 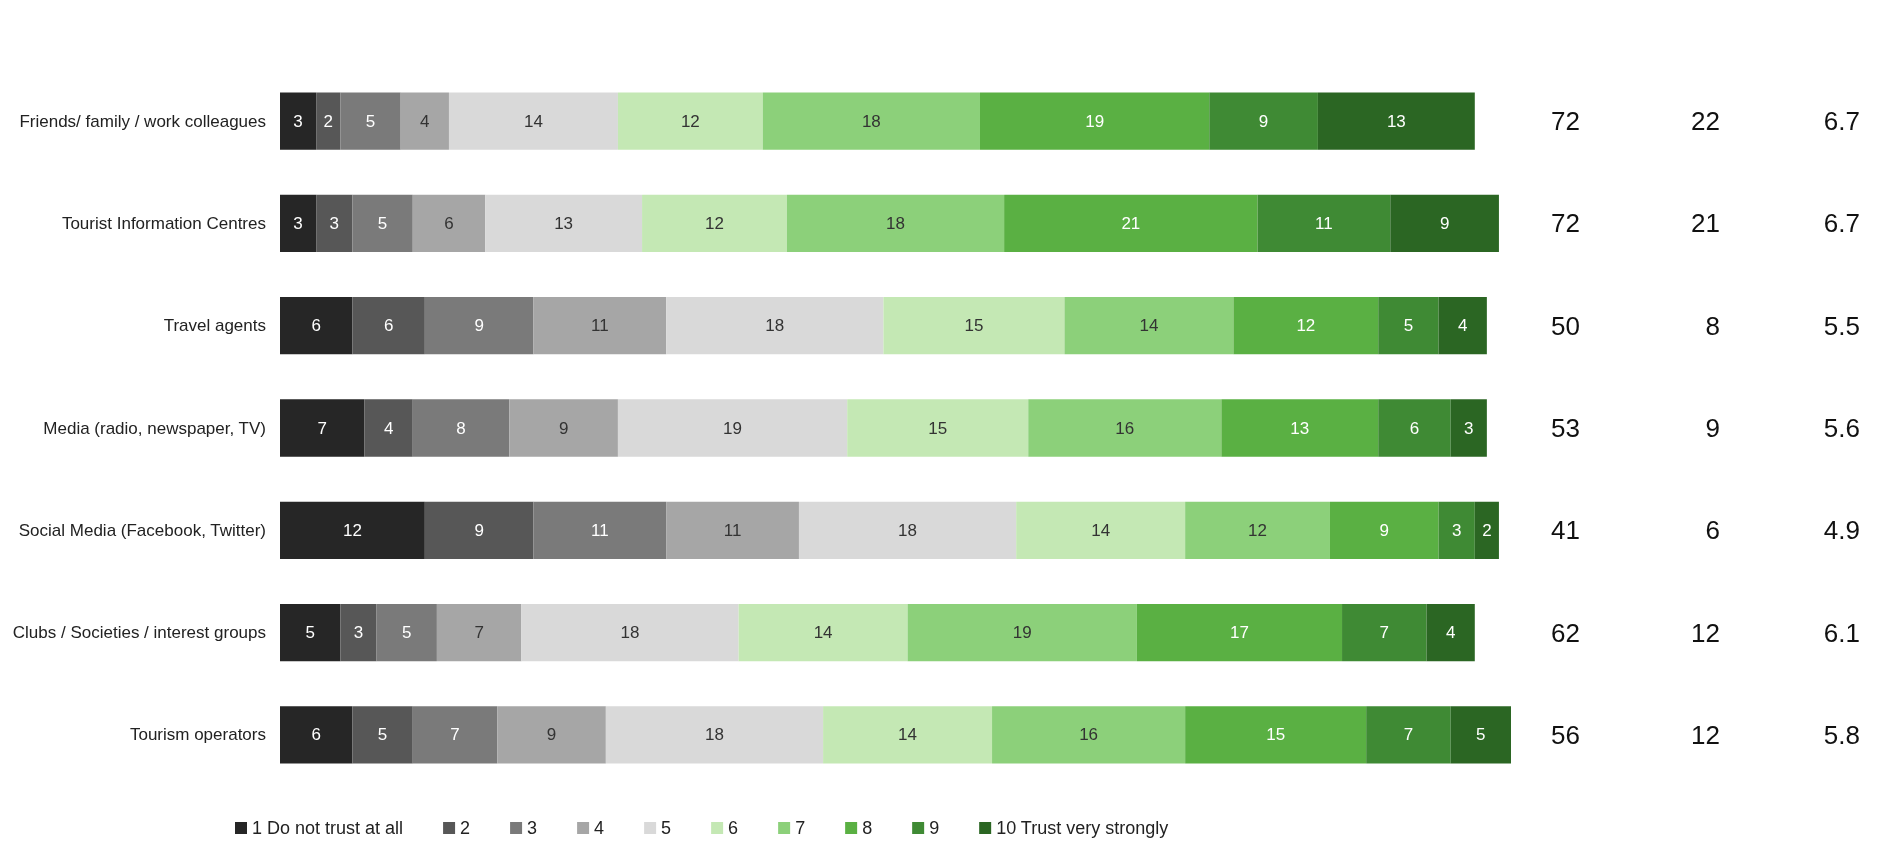 What do you see at coordinates (1841, 530) in the screenshot?
I see `text: 4.9` at bounding box center [1841, 530].